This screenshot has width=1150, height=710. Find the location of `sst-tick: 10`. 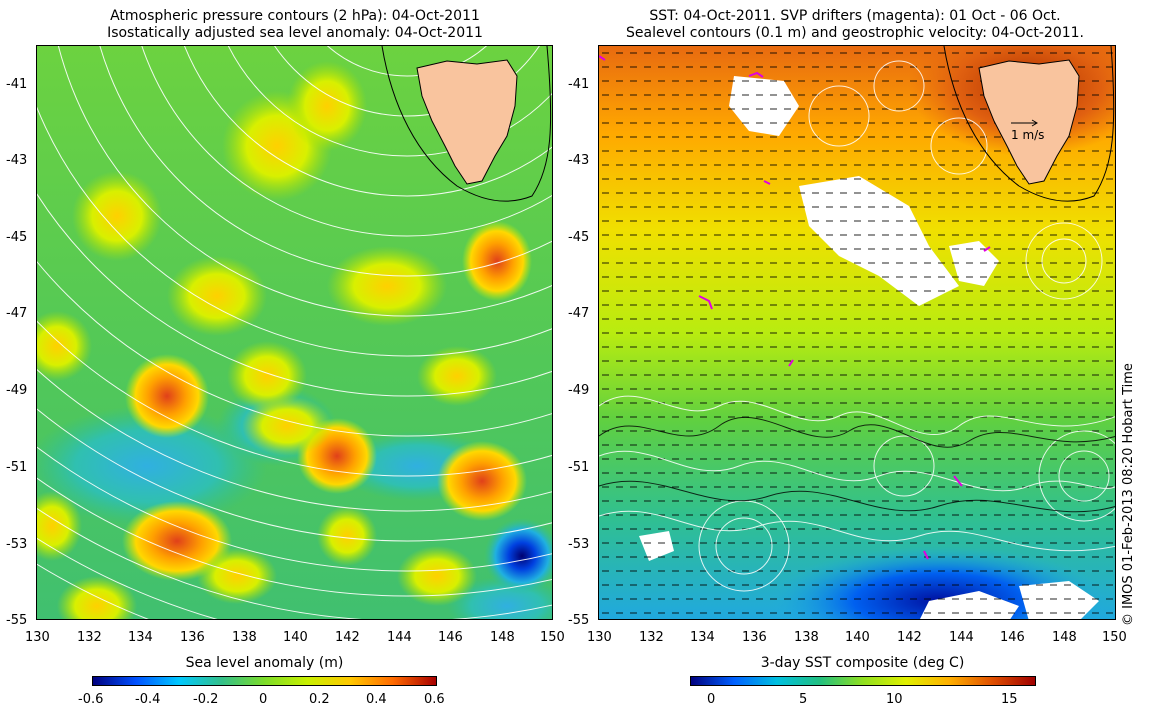

sst-tick: 10 is located at coordinates (894, 699).